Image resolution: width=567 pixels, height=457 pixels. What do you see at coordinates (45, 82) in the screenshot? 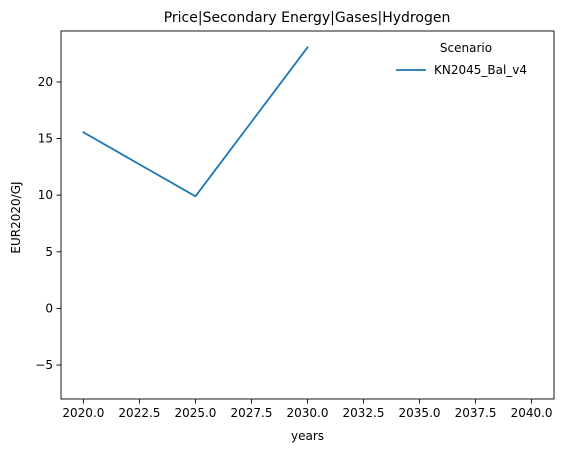
I see `y-tick-label: 20` at bounding box center [45, 82].